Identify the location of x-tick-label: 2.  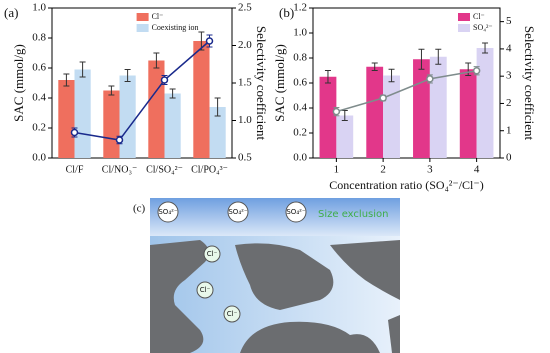
(383, 170).